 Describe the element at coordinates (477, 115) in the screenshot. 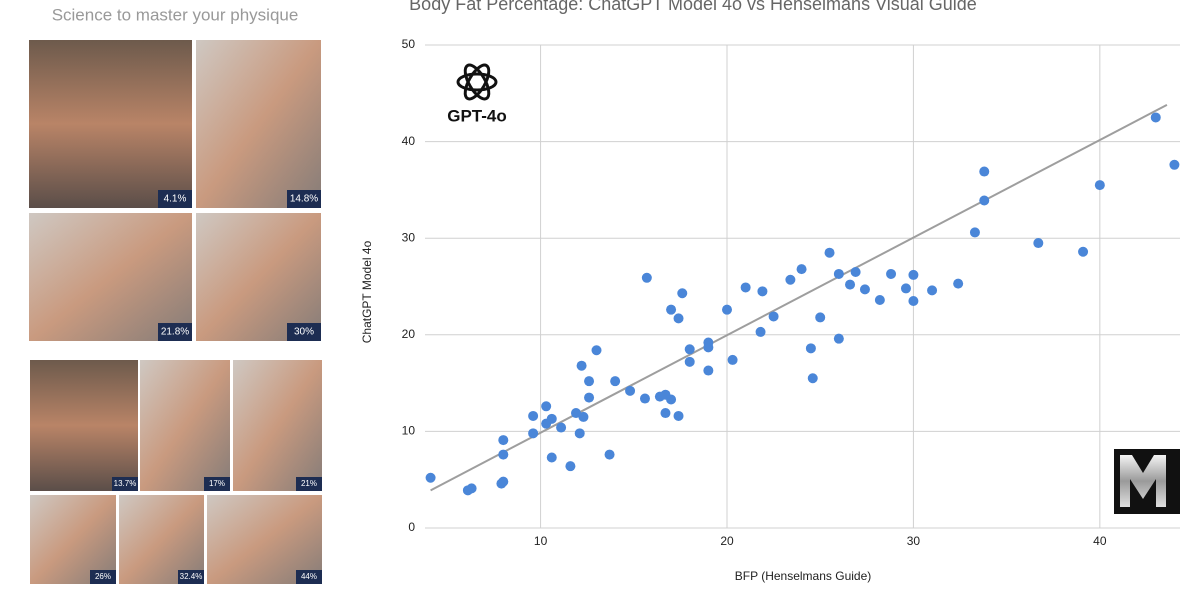

I see `logo-text: GPT-4o` at that location.